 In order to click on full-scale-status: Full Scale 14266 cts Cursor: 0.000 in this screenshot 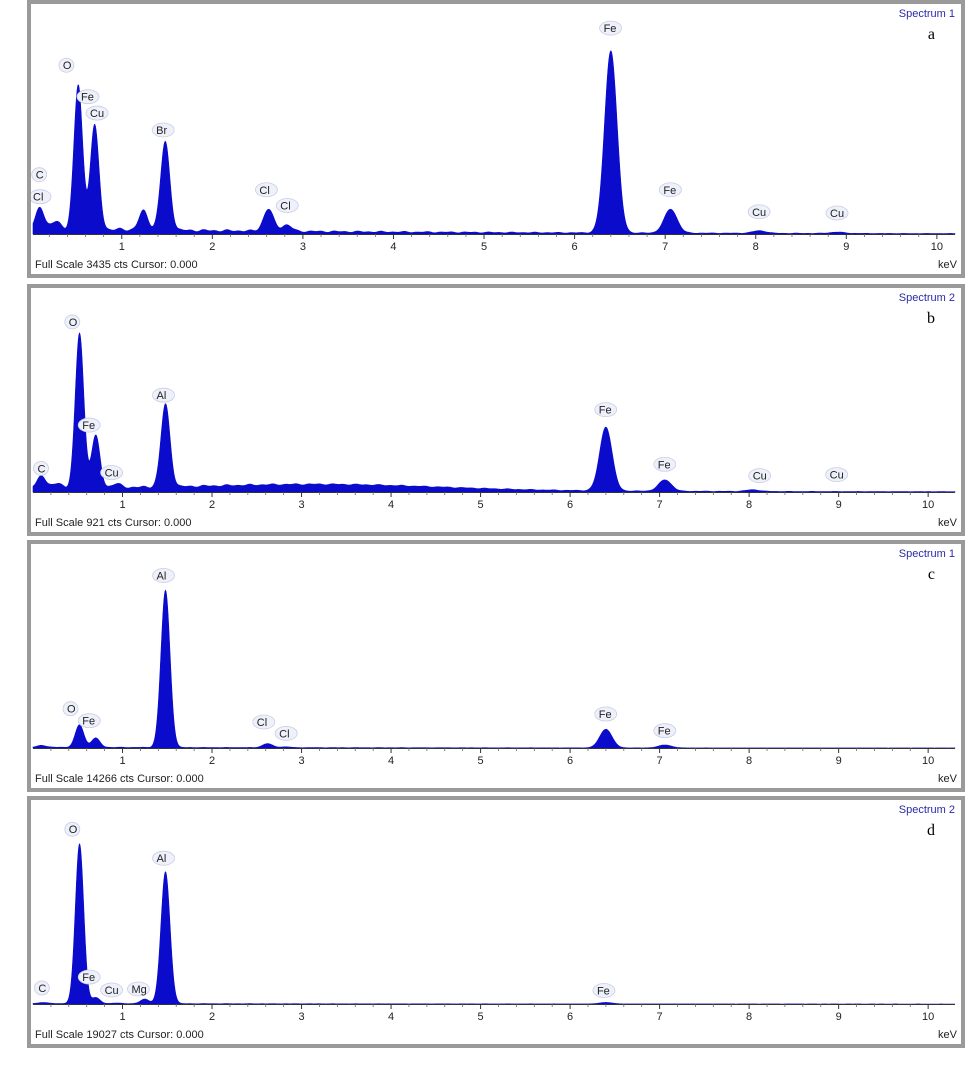, I will do `click(119, 779)`.